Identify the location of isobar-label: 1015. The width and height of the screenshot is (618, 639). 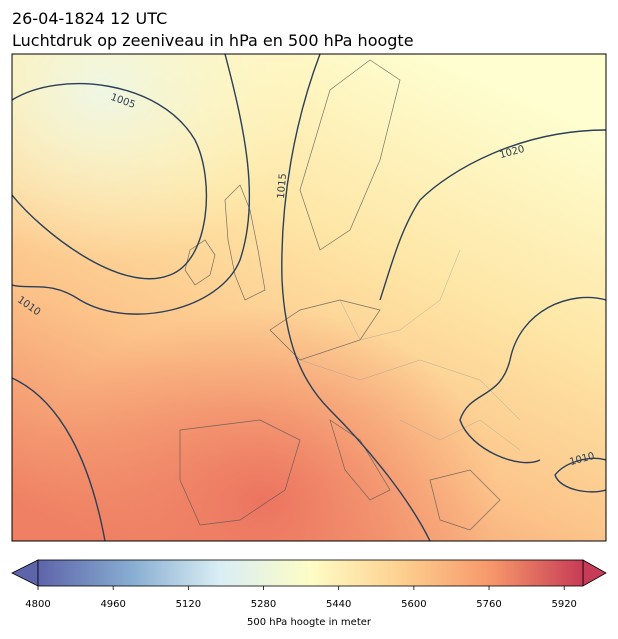
(282, 186).